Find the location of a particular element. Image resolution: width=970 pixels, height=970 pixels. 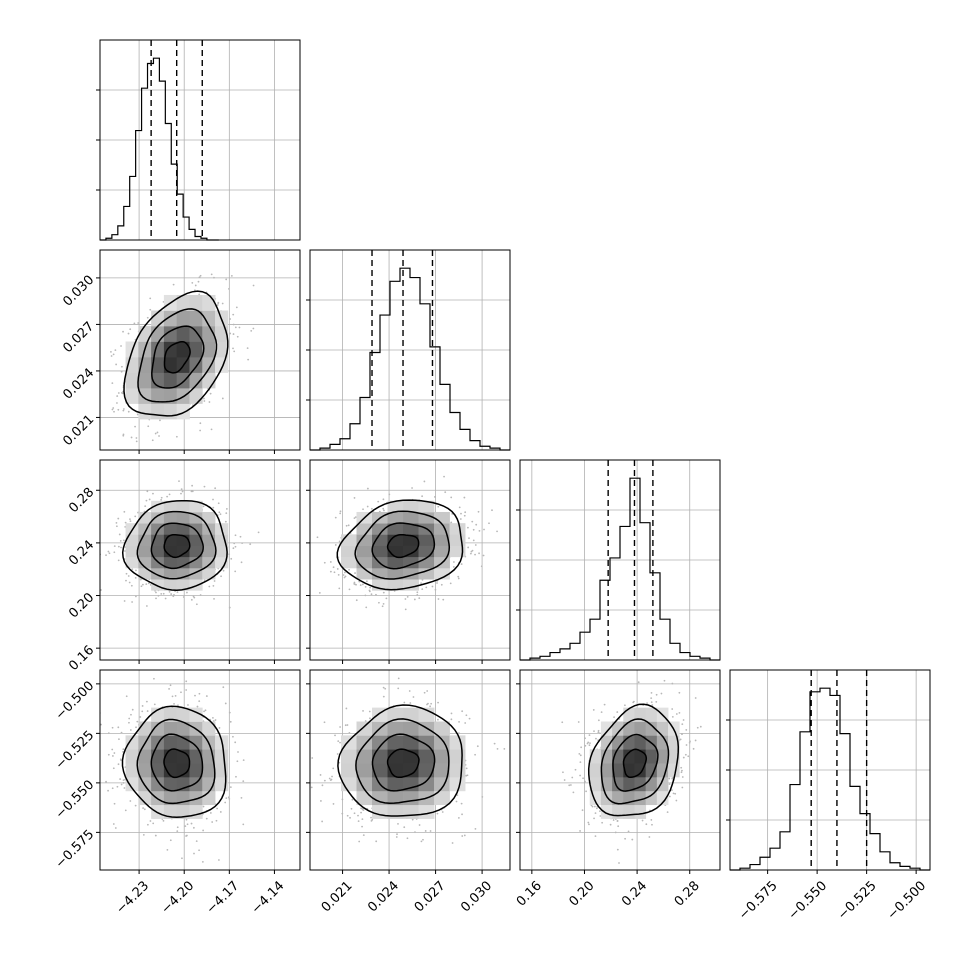

x-tick-label: 0.16 is located at coordinates (529, 893).